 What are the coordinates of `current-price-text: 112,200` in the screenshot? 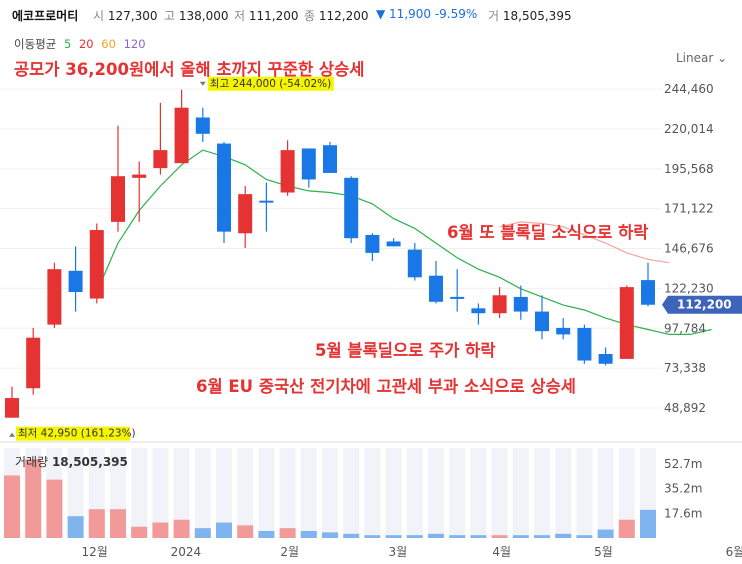 It's located at (704, 305).